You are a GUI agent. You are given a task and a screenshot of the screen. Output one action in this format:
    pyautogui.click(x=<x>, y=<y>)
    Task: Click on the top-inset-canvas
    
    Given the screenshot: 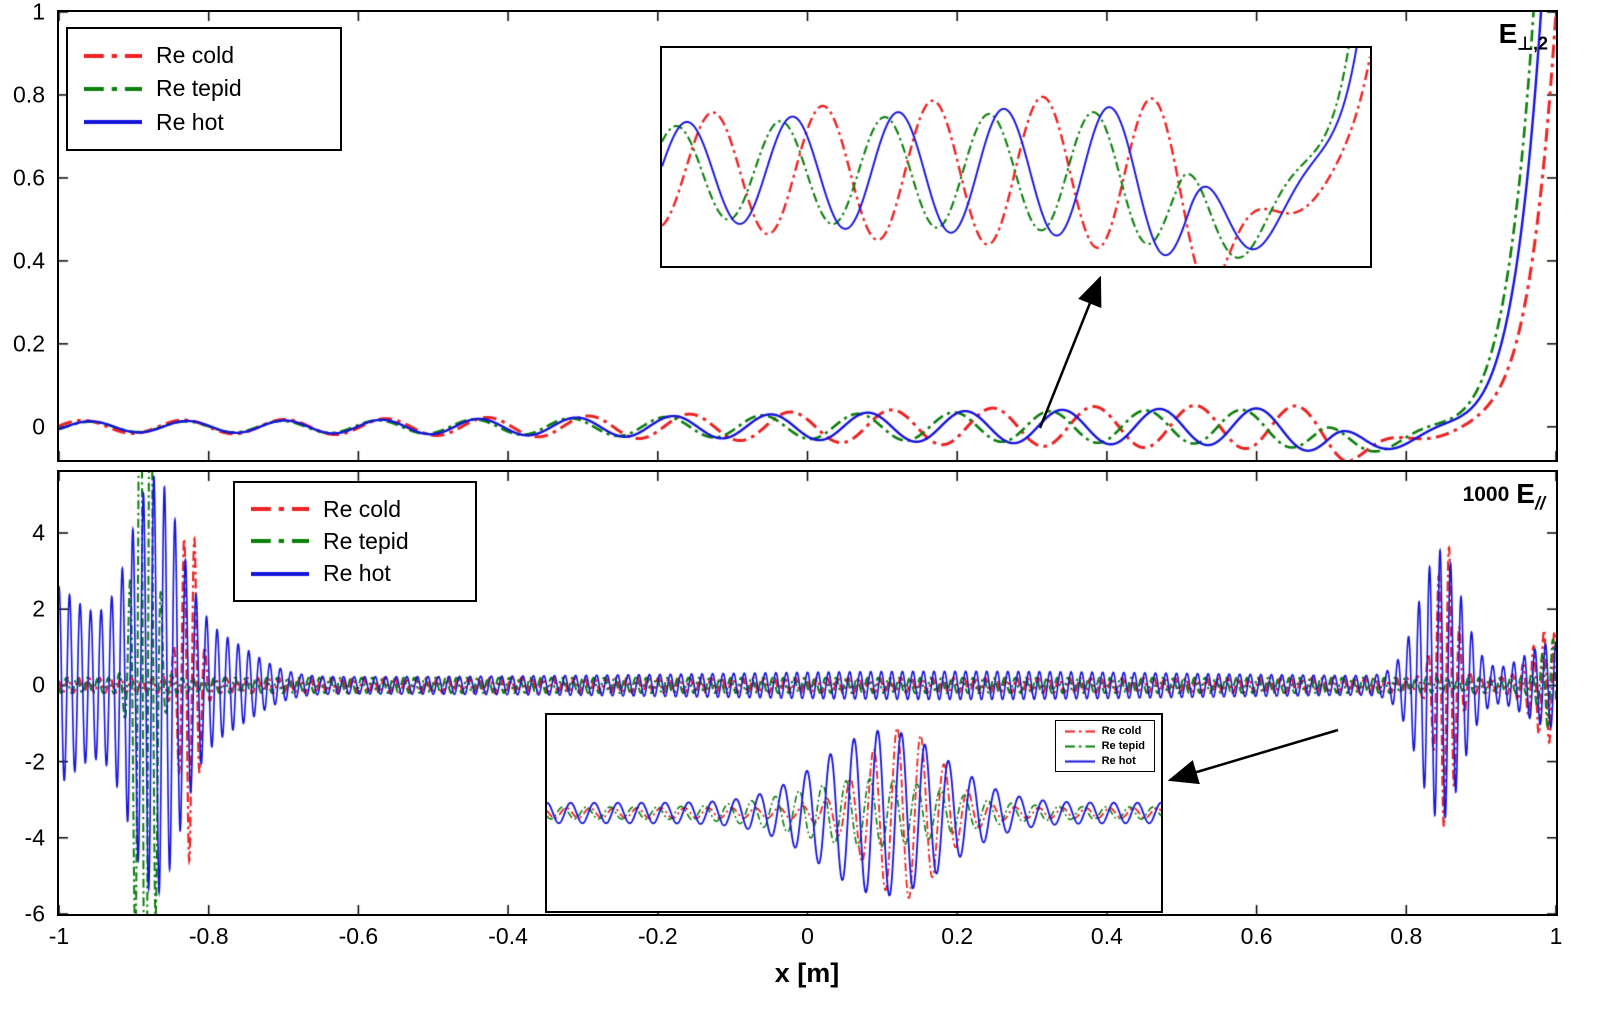 What is the action you would take?
    pyautogui.click(x=1016, y=157)
    